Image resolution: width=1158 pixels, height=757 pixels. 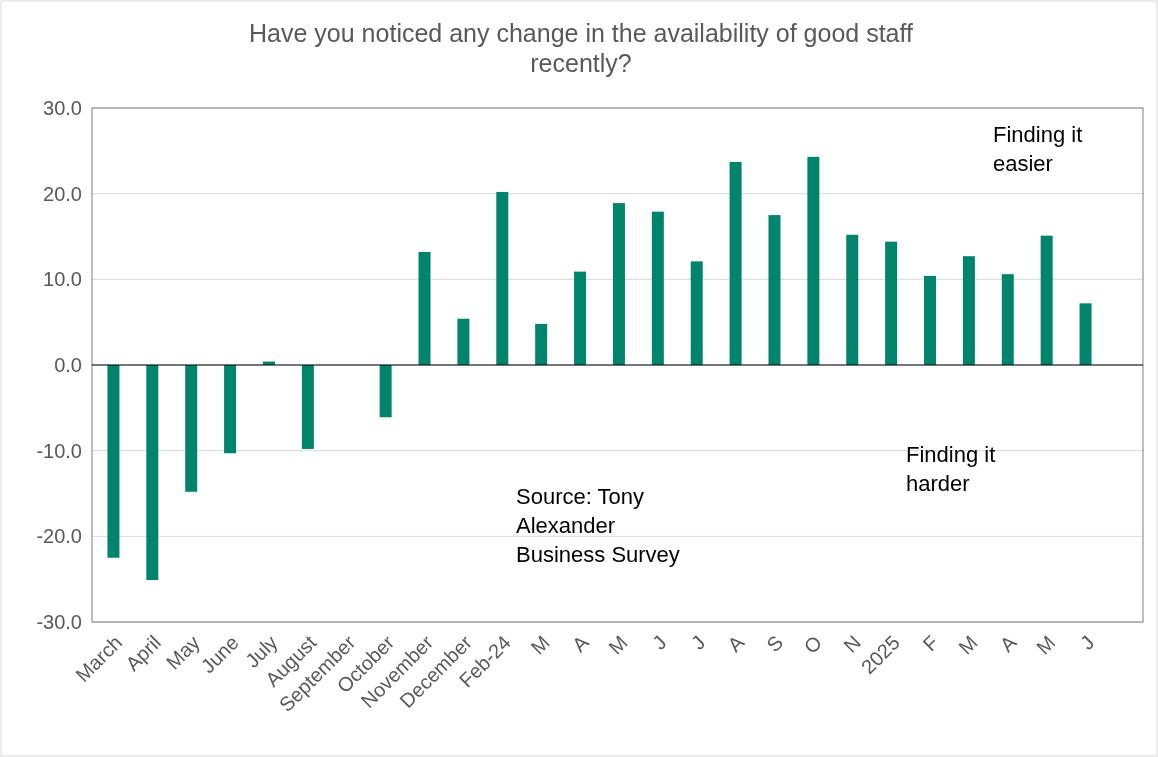 What do you see at coordinates (62, 107) in the screenshot?
I see `y-tick-label: 30.0` at bounding box center [62, 107].